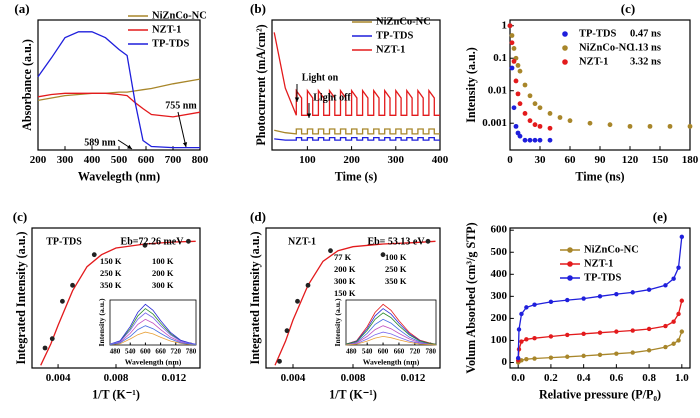  What do you see at coordinates (302, 241) in the screenshot?
I see `annotation: NZT-1` at bounding box center [302, 241].